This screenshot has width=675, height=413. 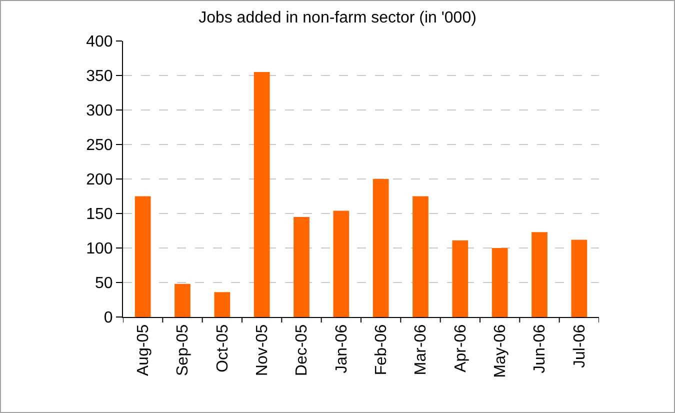 I want to click on y-tick-label: 400, so click(x=99, y=42).